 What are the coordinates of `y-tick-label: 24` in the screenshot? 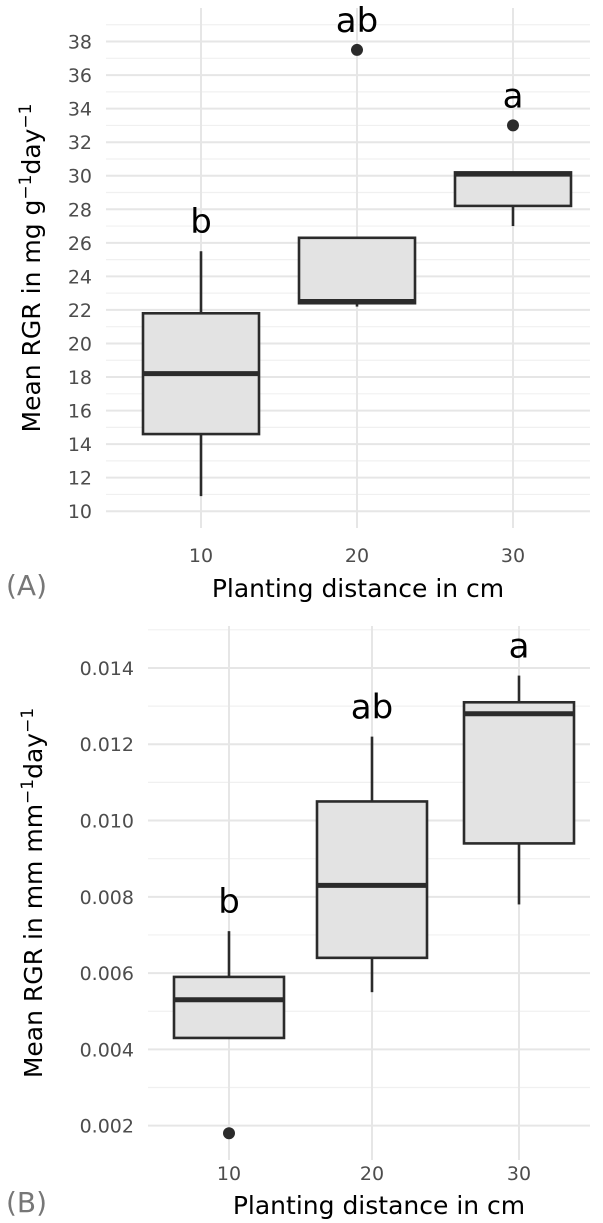 It's located at (80, 277).